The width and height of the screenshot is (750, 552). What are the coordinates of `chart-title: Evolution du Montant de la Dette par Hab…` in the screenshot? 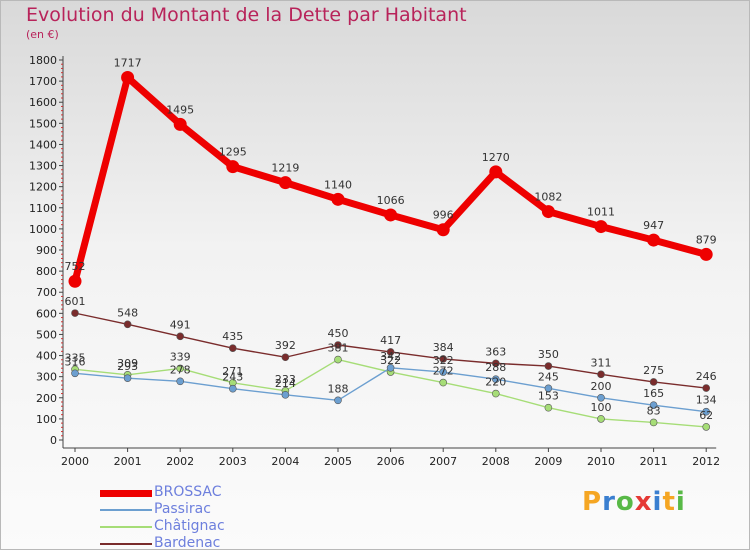 It's located at (246, 15).